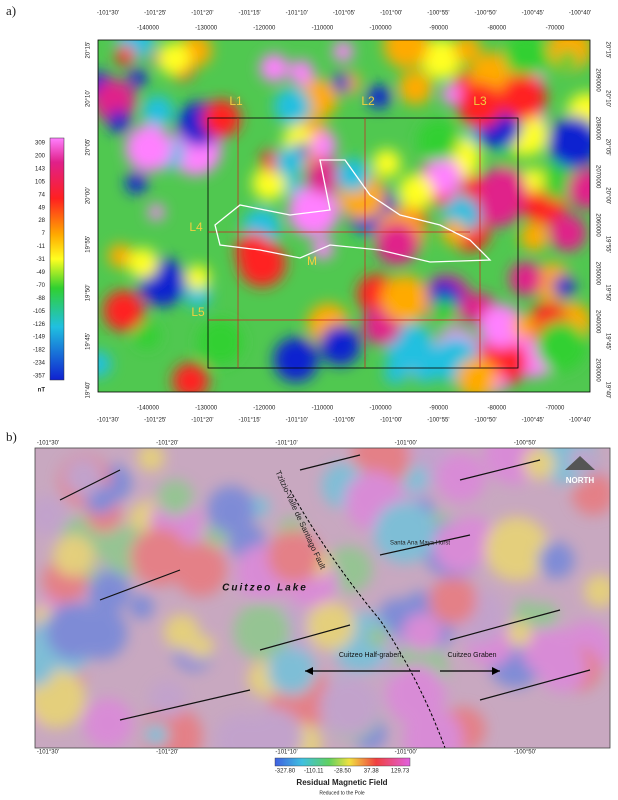 The image size is (618, 800). What do you see at coordinates (607, 98) in the screenshot?
I see `tick-label: 20°10'` at bounding box center [607, 98].